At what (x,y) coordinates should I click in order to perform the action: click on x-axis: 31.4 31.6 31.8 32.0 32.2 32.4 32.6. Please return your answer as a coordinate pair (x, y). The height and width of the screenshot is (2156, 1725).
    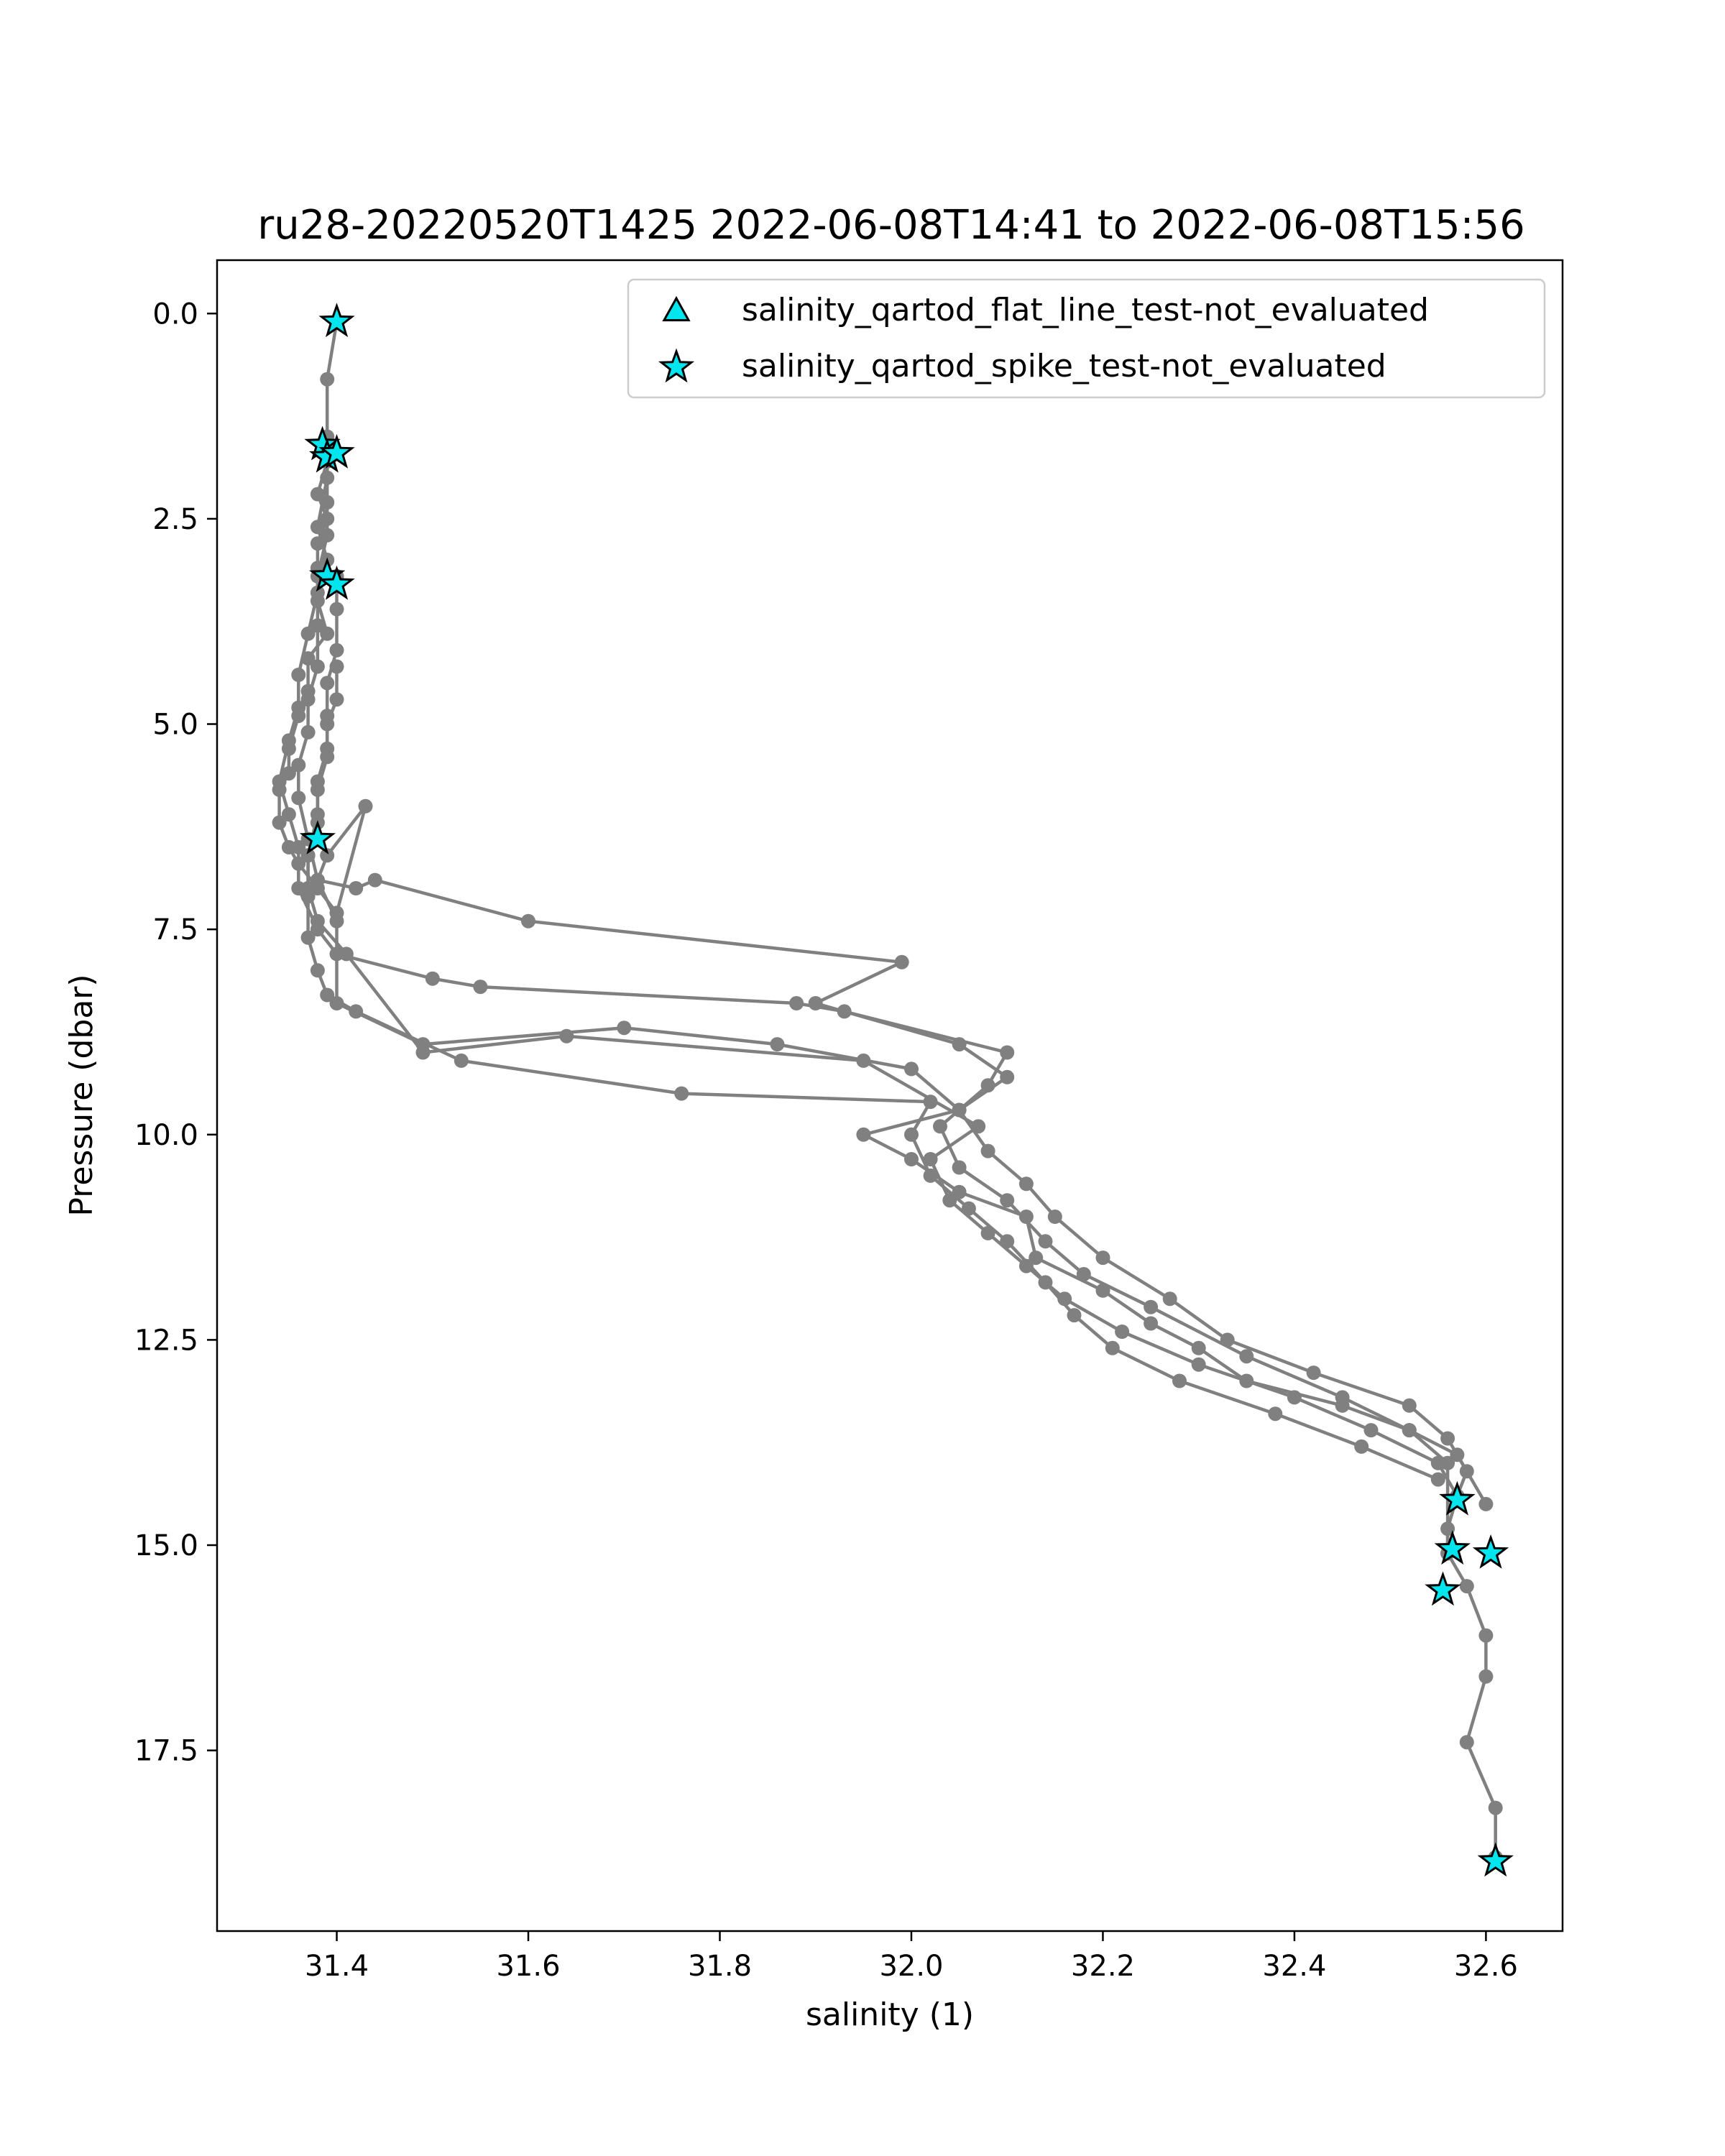
    Looking at the image, I should click on (911, 1957).